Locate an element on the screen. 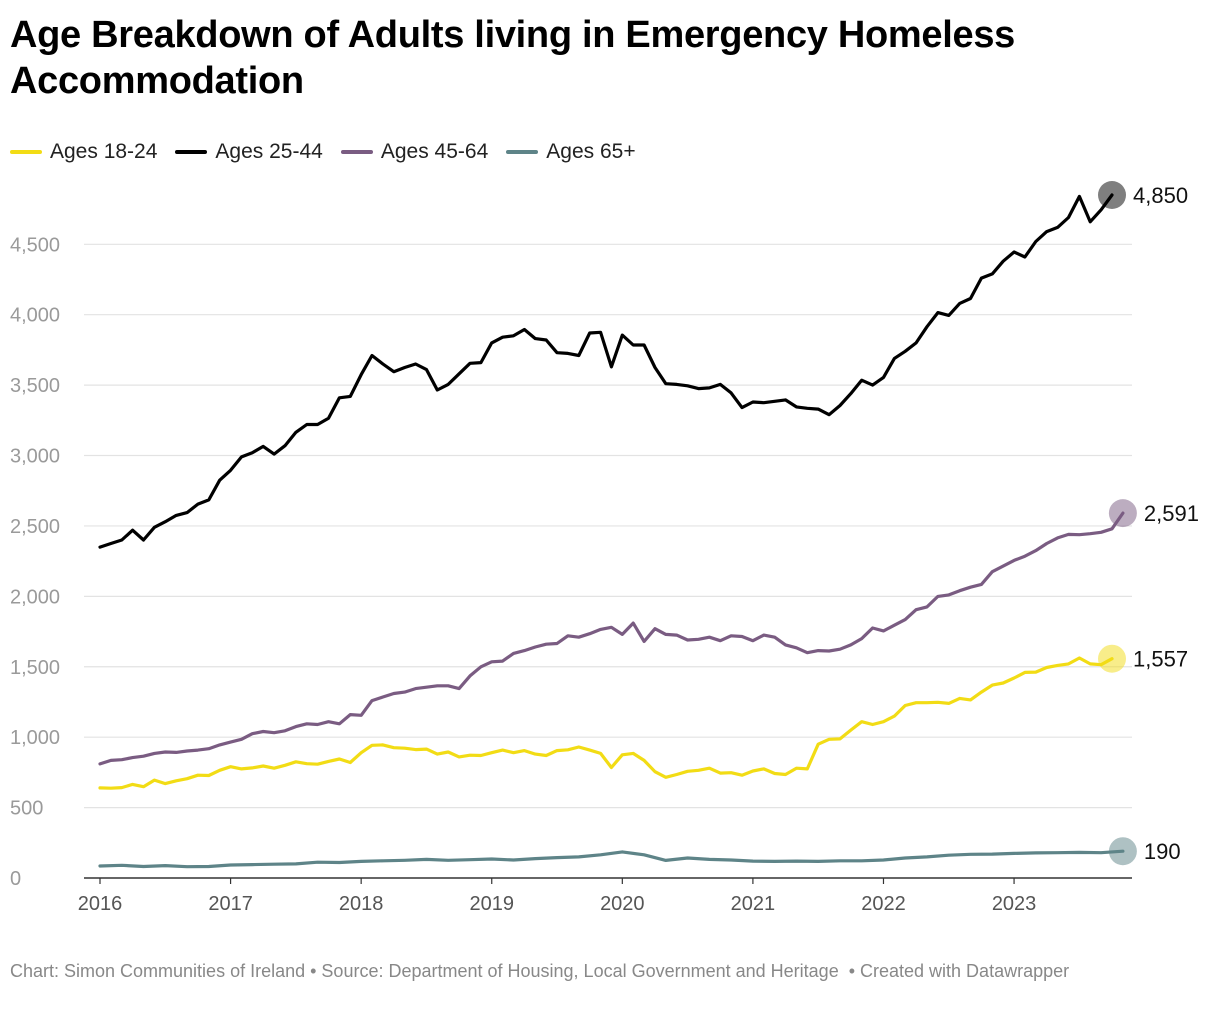  y-tick-label: 2,000 is located at coordinates (35, 597).